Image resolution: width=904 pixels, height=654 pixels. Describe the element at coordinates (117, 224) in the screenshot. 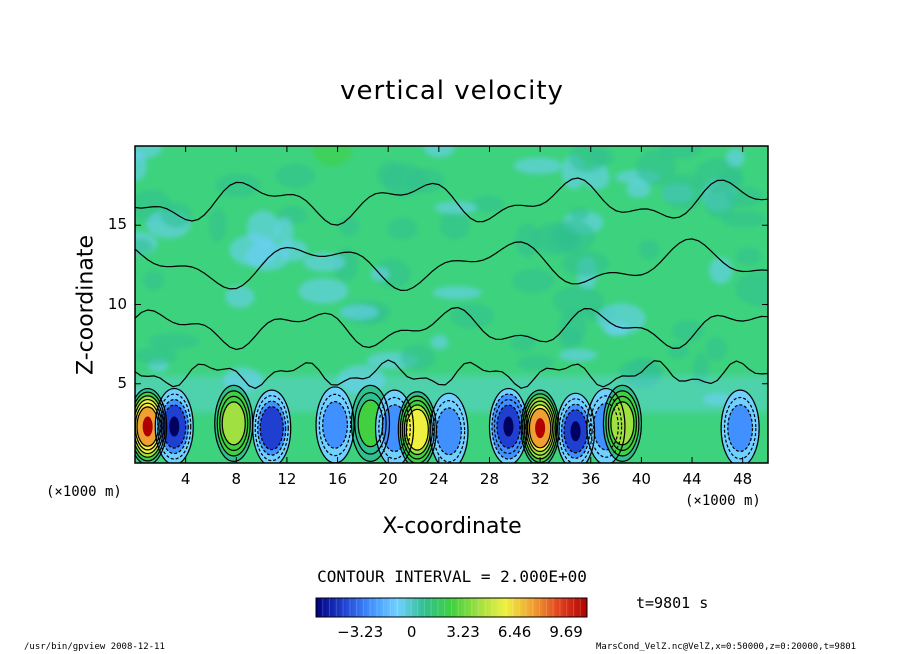

I see `y-tick-label: 15` at that location.